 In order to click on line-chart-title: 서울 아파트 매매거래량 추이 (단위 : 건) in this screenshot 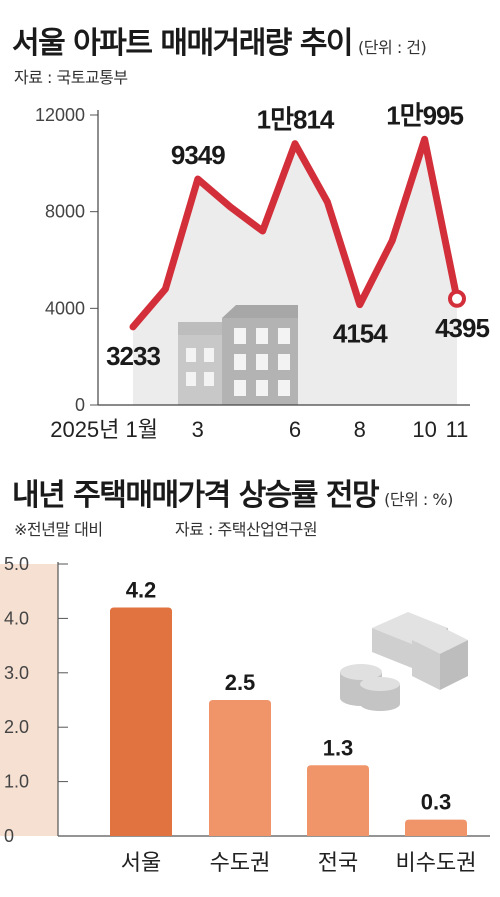, I will do `click(219, 40)`.